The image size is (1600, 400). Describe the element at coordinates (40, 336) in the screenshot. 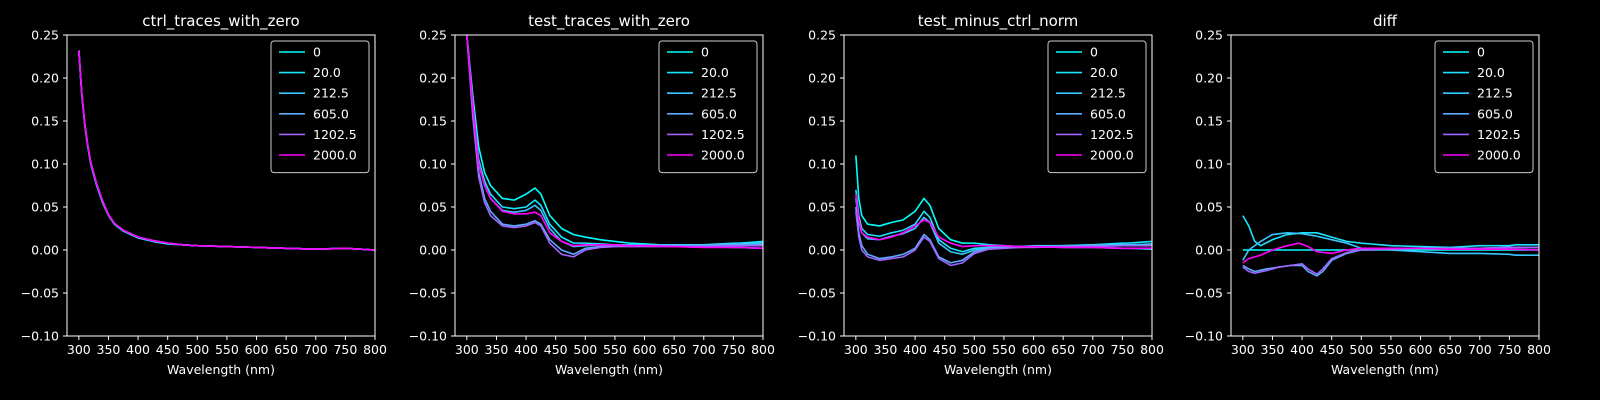

I see `y-tick-label: −0.10` at that location.